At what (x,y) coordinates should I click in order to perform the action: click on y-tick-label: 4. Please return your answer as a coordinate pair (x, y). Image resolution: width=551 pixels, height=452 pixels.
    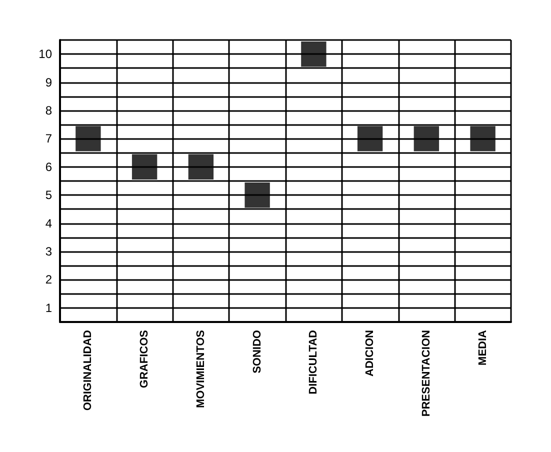
    Looking at the image, I should click on (48, 223).